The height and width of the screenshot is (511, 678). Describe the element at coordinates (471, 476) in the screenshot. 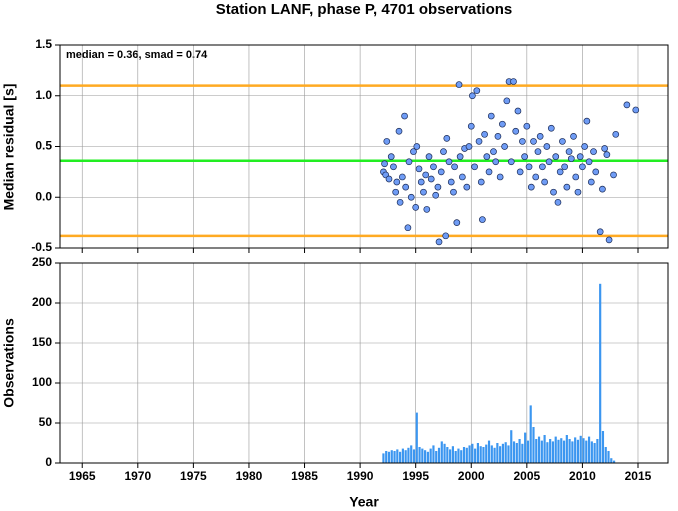

I see `x-tick-label: 2000` at that location.